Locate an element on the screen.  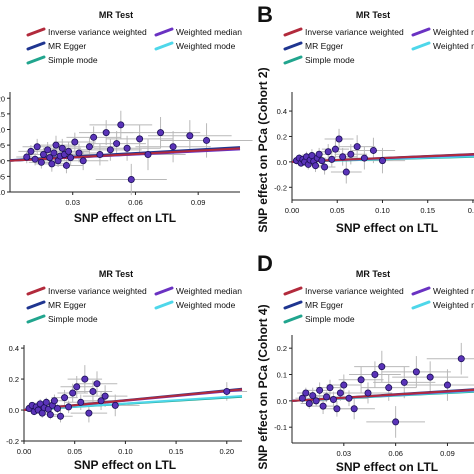
y-tick-label: -0.2 is located at coordinates (12, 441).